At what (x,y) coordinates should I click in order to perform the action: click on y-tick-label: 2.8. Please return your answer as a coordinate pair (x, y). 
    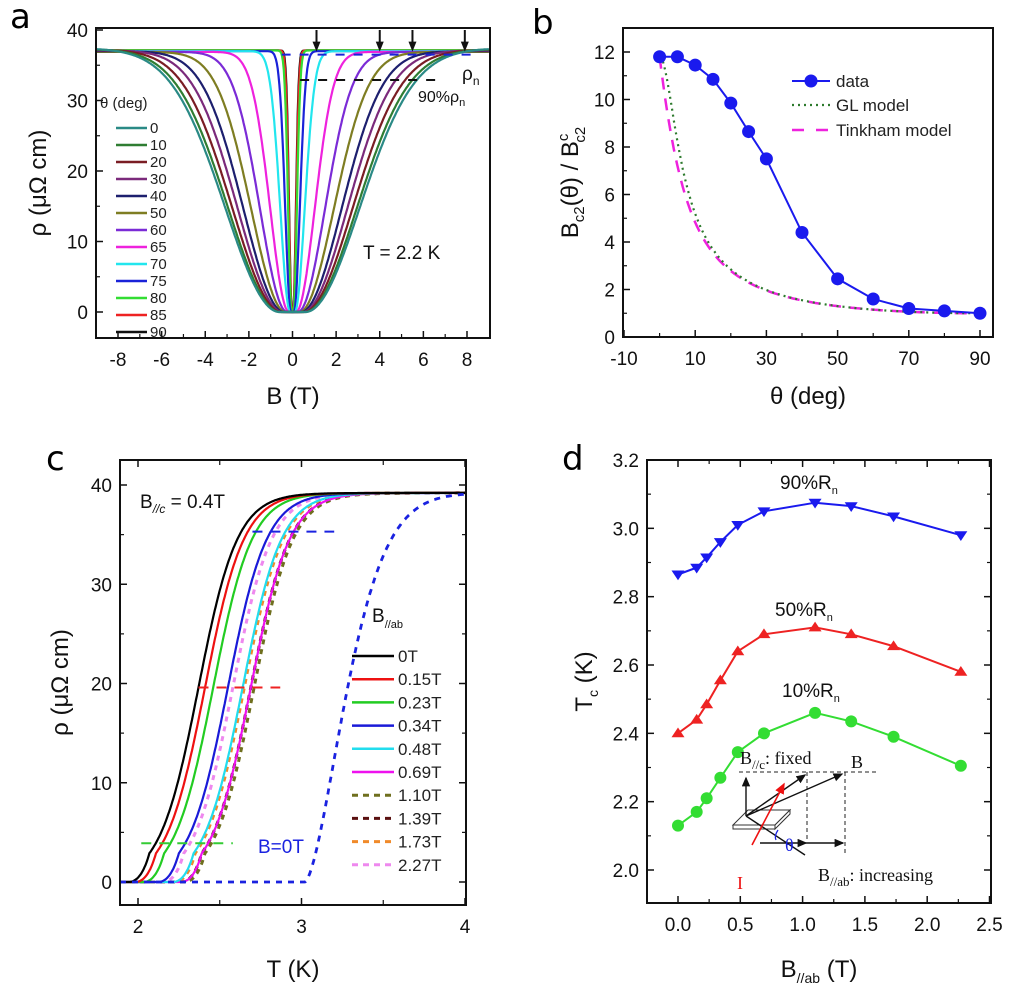
    Looking at the image, I should click on (626, 598).